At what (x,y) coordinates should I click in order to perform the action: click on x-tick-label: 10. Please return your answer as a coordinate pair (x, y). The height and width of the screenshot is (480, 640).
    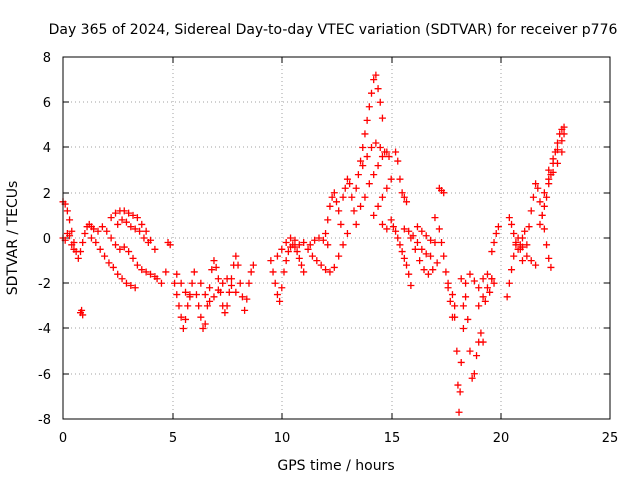
    Looking at the image, I should click on (282, 438).